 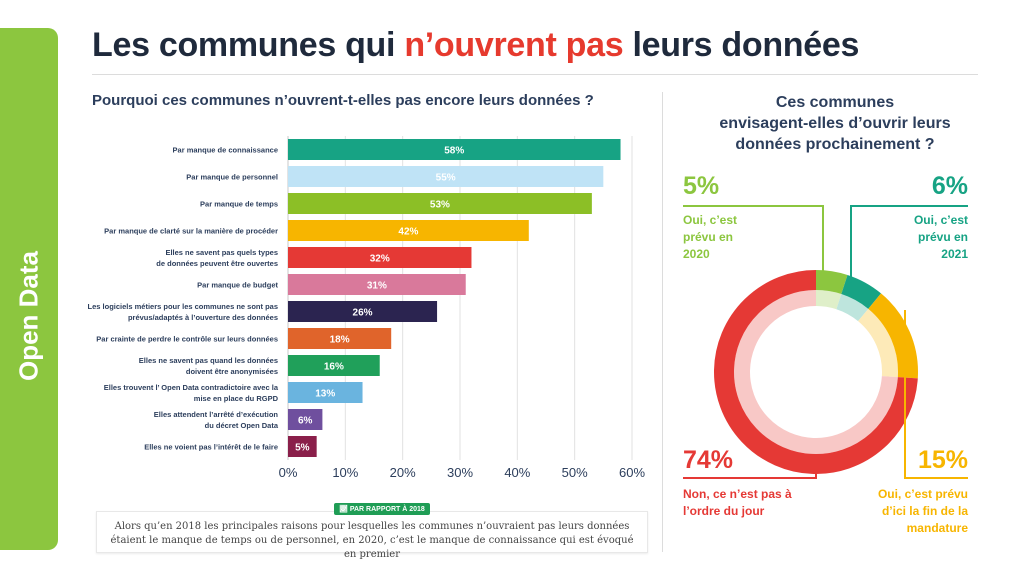 What do you see at coordinates (216, 414) in the screenshot?
I see `category-label: Elles attendent l’arrêté d’exécution` at bounding box center [216, 414].